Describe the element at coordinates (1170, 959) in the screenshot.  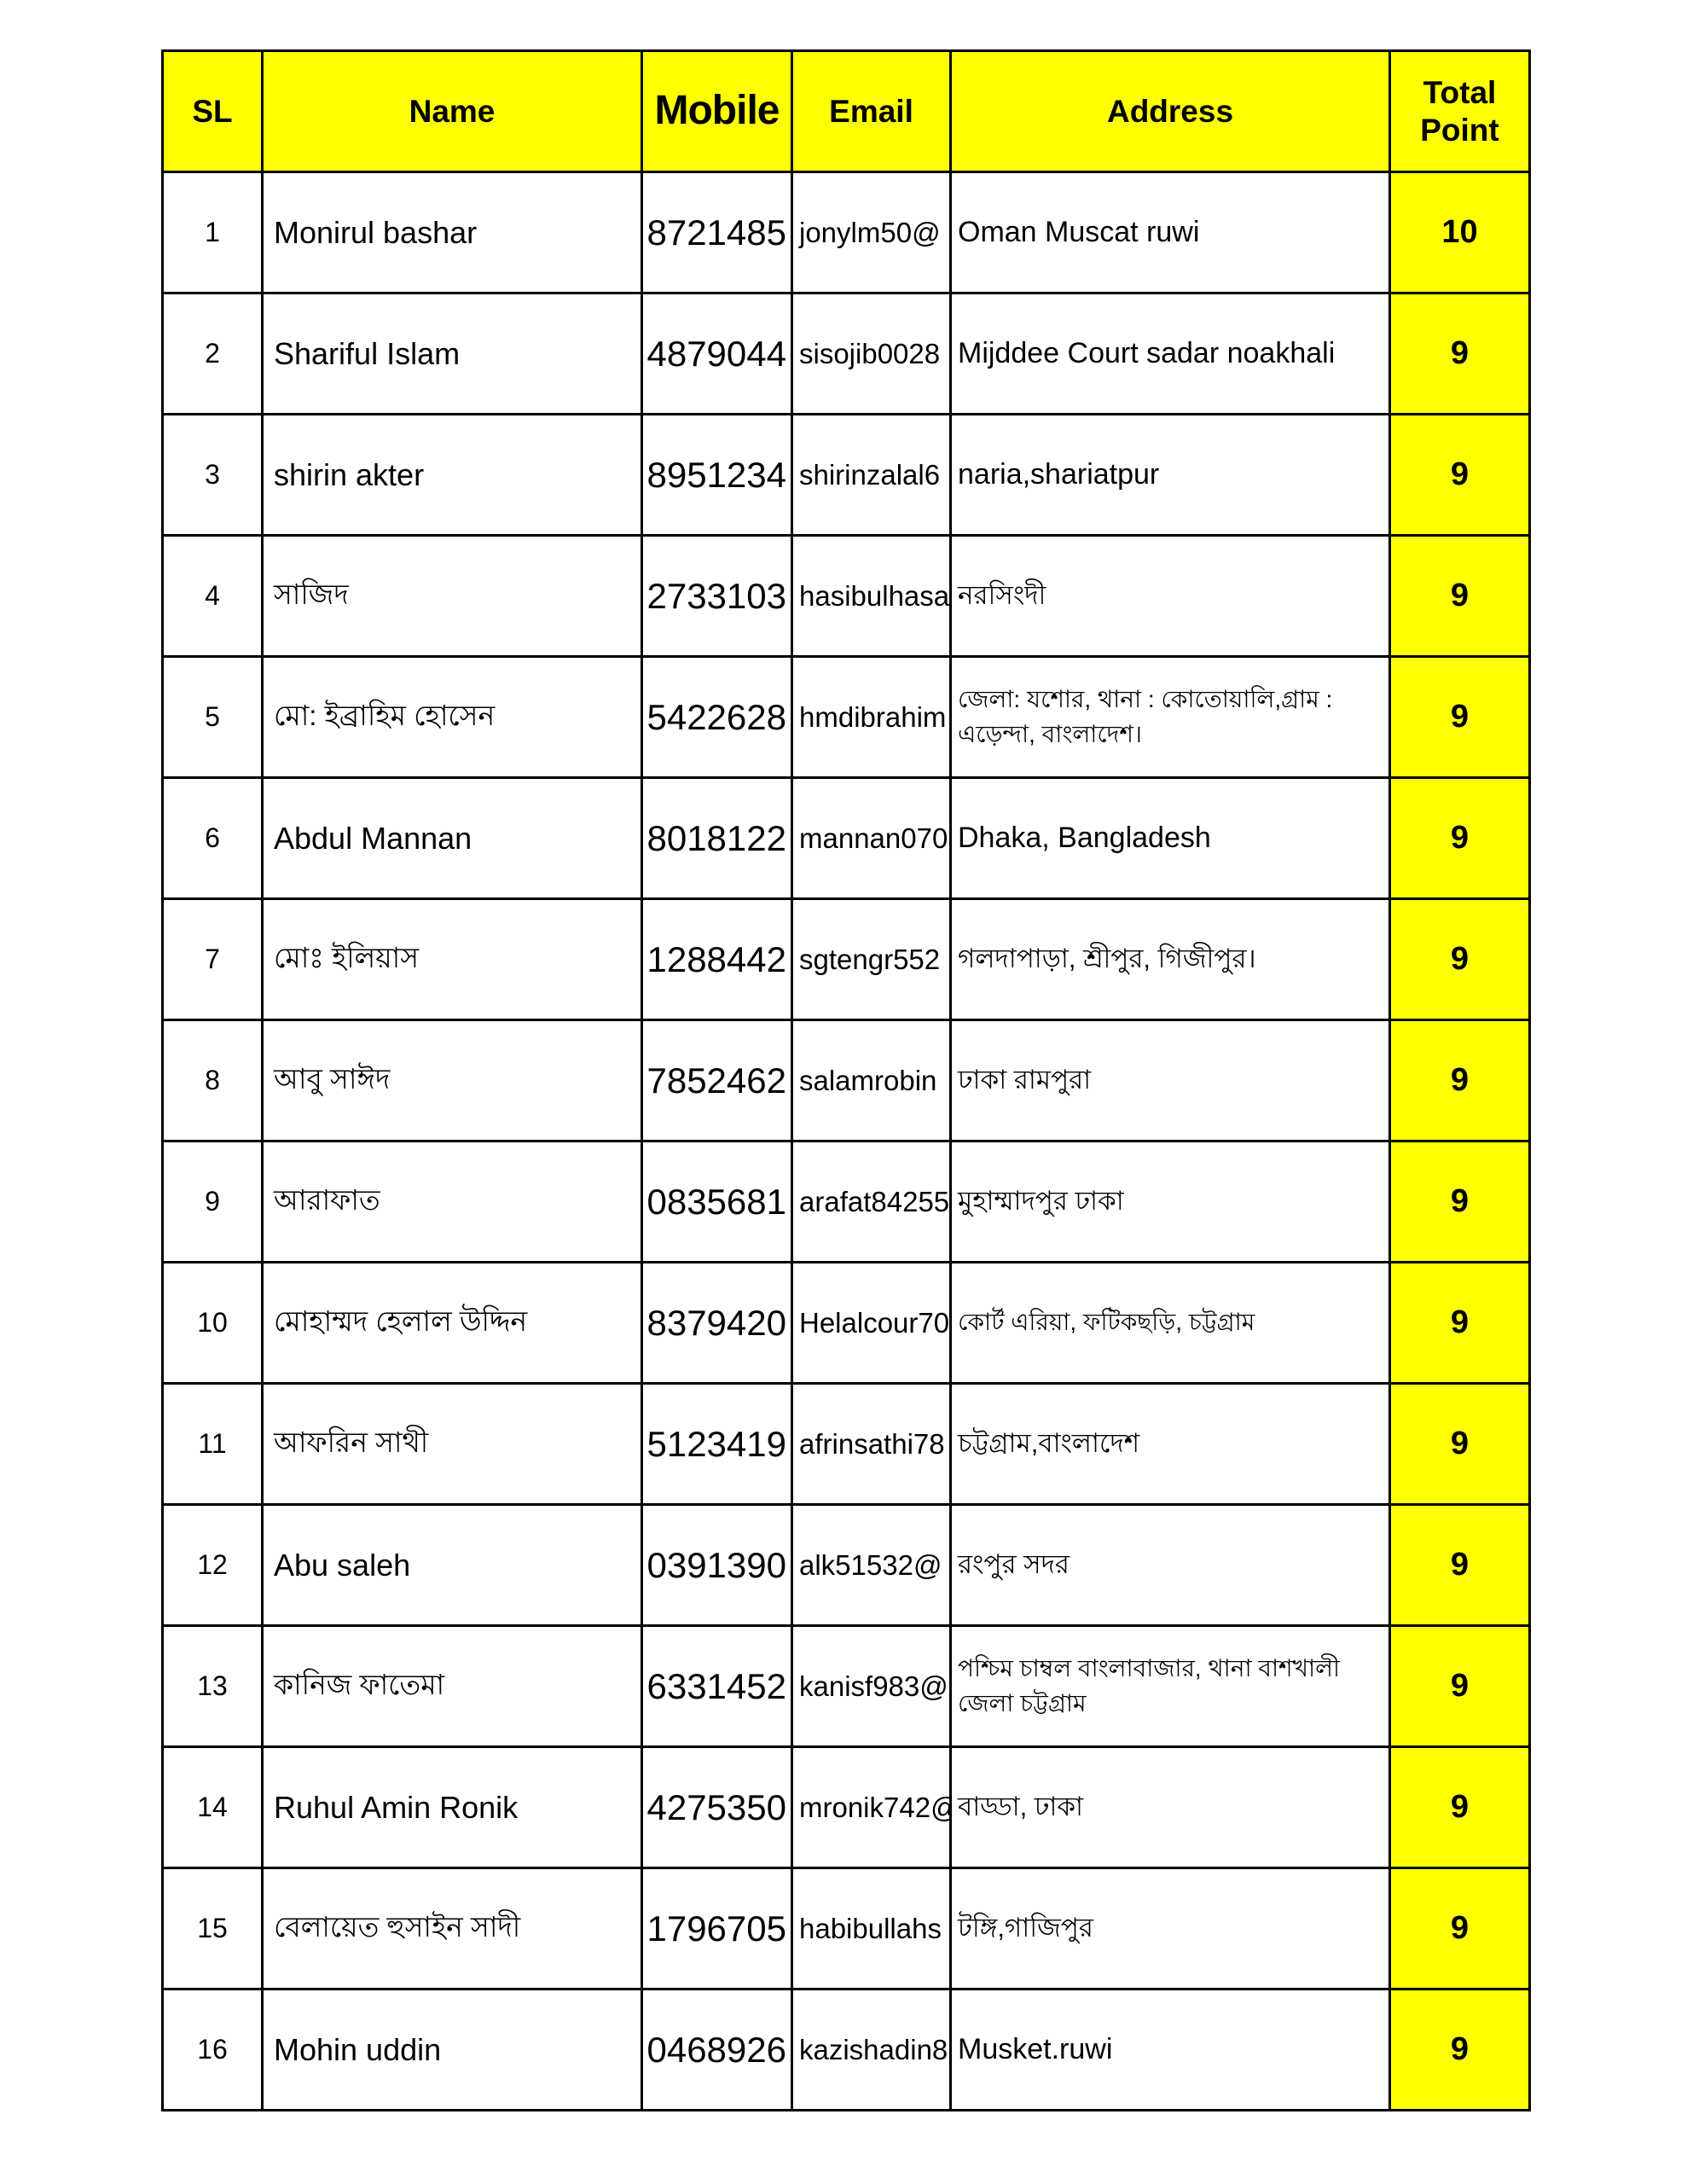
I see `cell-address: গলদাপাড়া, শ্রীপুর, গিজীপুর।` at that location.